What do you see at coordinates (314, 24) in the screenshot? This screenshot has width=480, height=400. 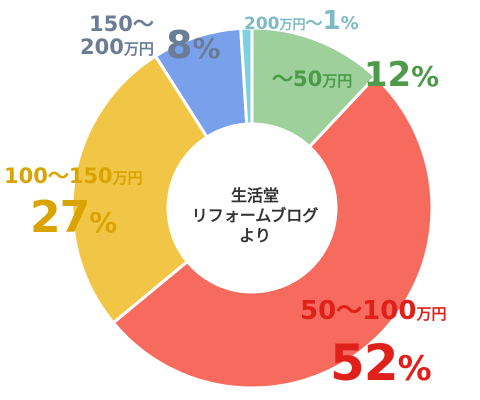 I see `slice-range-suffix: 〜` at bounding box center [314, 24].